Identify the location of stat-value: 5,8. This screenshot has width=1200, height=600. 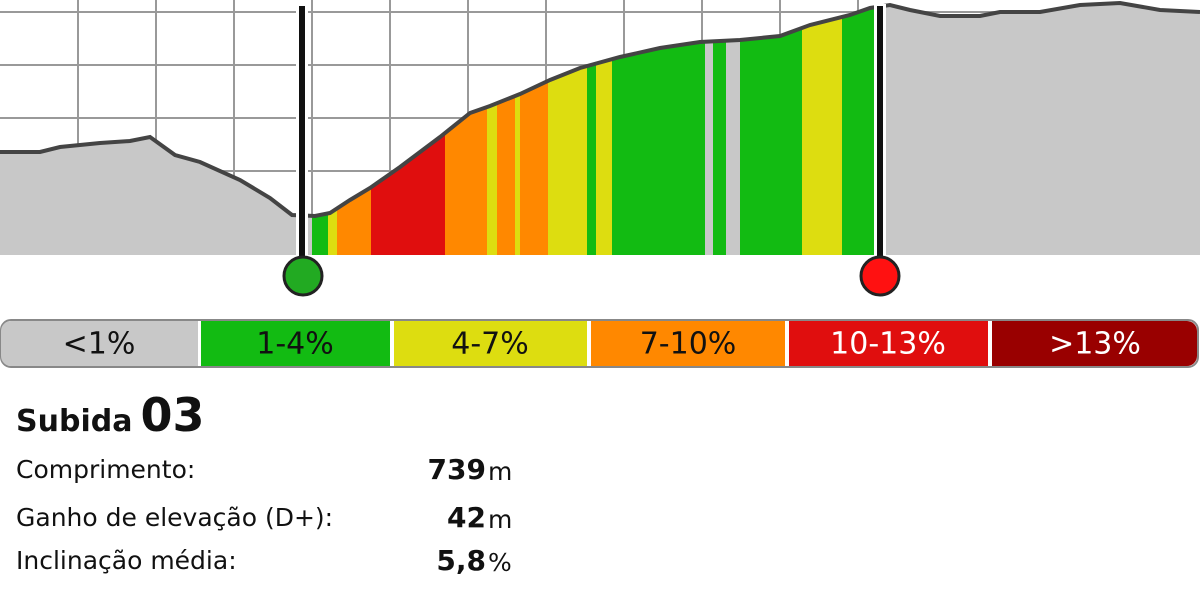
(461, 560).